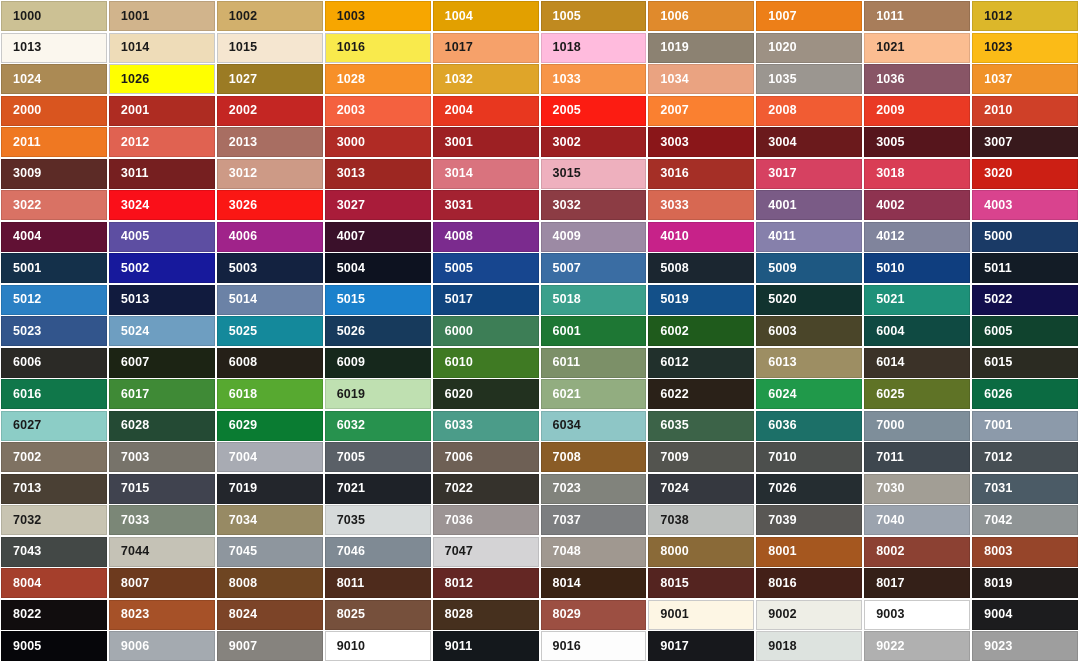 Image resolution: width=1080 pixels, height=661 pixels. What do you see at coordinates (485, 583) in the screenshot?
I see `colour-swatch-8012: 8012` at bounding box center [485, 583].